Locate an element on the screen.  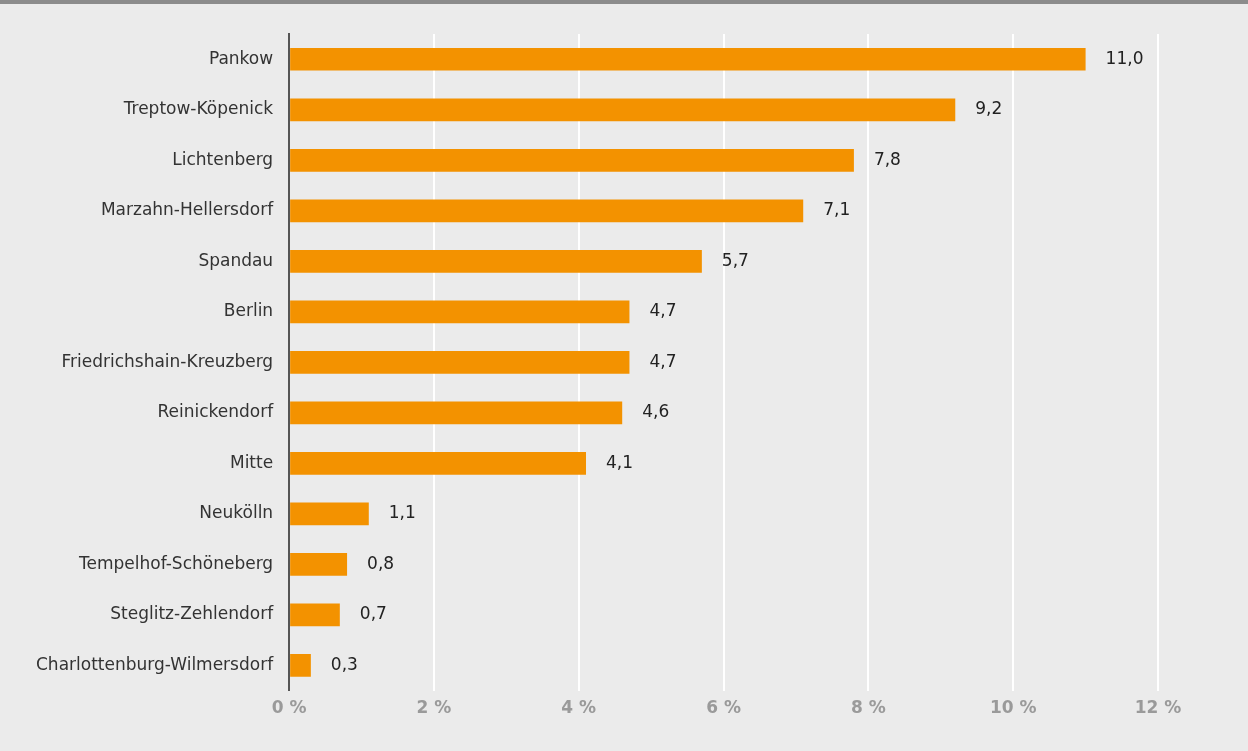
y-tick-label: Steglitz-Zehlendorf is located at coordinates (192, 613).